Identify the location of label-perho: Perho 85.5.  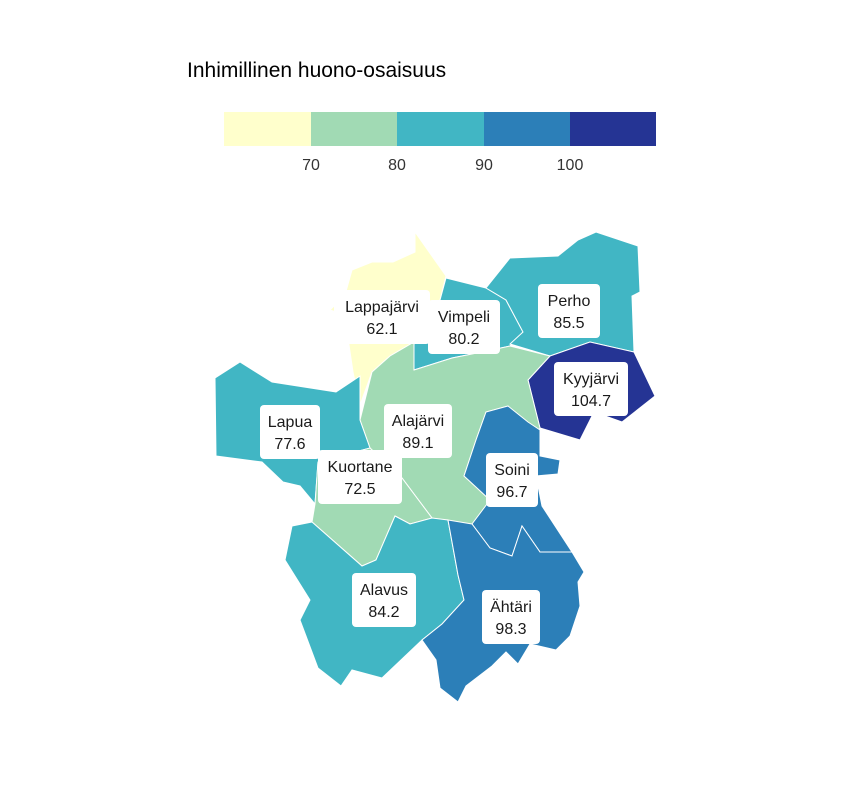
(569, 311).